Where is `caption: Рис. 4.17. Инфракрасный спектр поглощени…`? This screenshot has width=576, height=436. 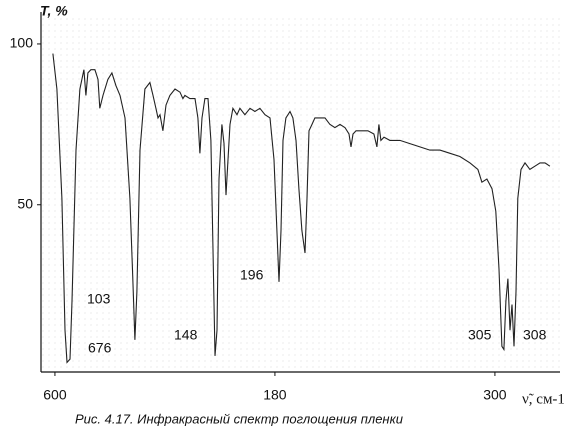
caption: Рис. 4.17. Инфракрасный спектр поглощени… is located at coordinates (239, 418).